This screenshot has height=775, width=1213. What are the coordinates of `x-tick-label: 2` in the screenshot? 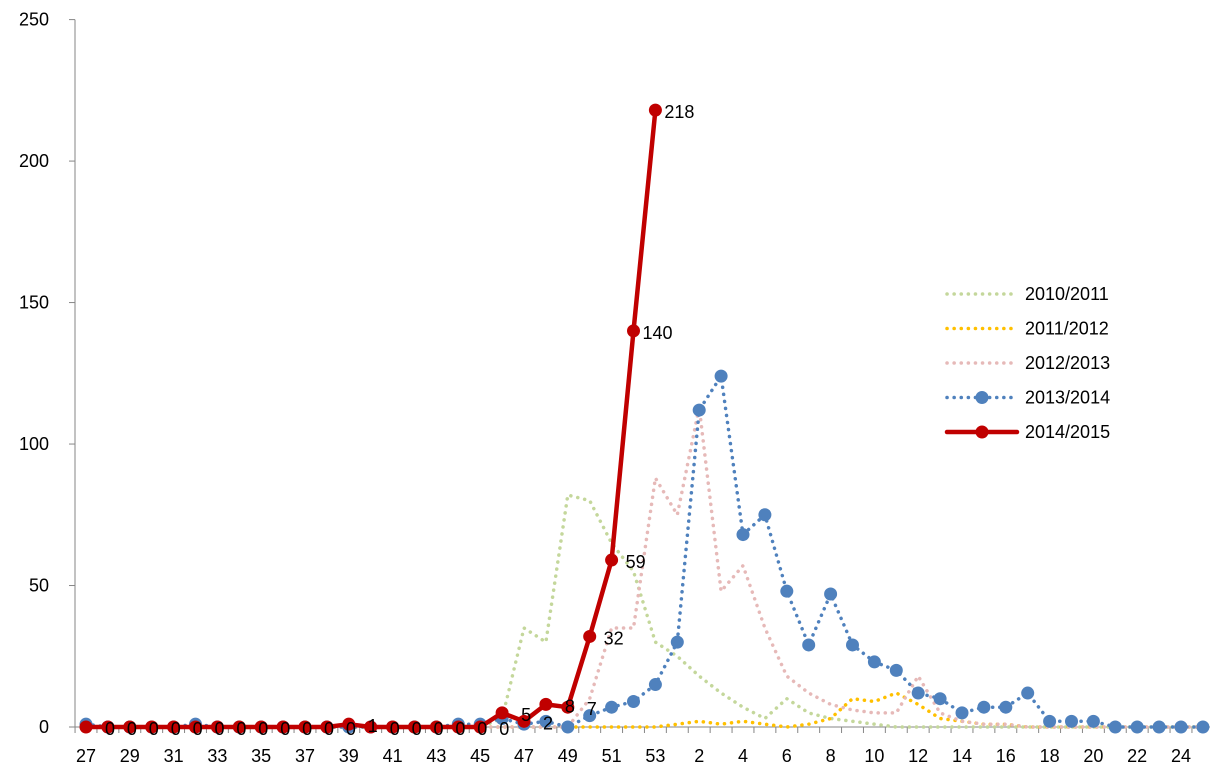 It's located at (699, 756).